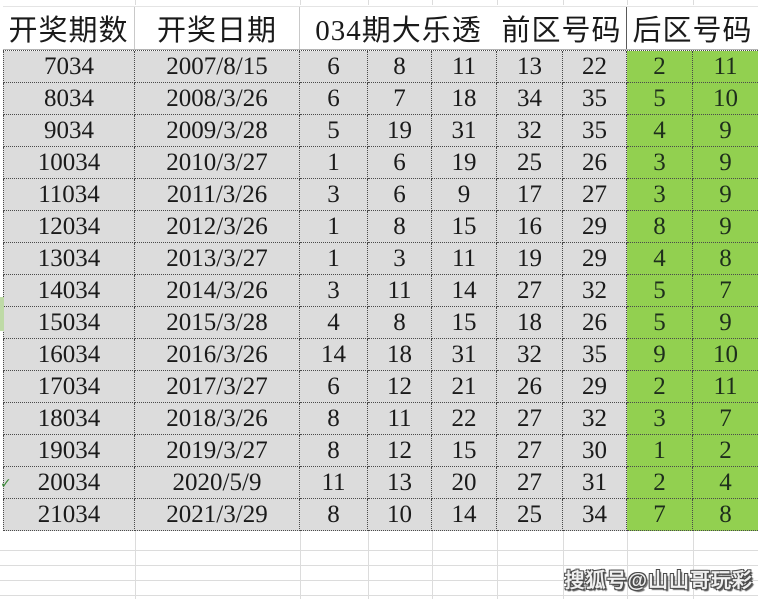  Describe the element at coordinates (400, 99) in the screenshot. I see `cell-front-number-2: 7` at that location.